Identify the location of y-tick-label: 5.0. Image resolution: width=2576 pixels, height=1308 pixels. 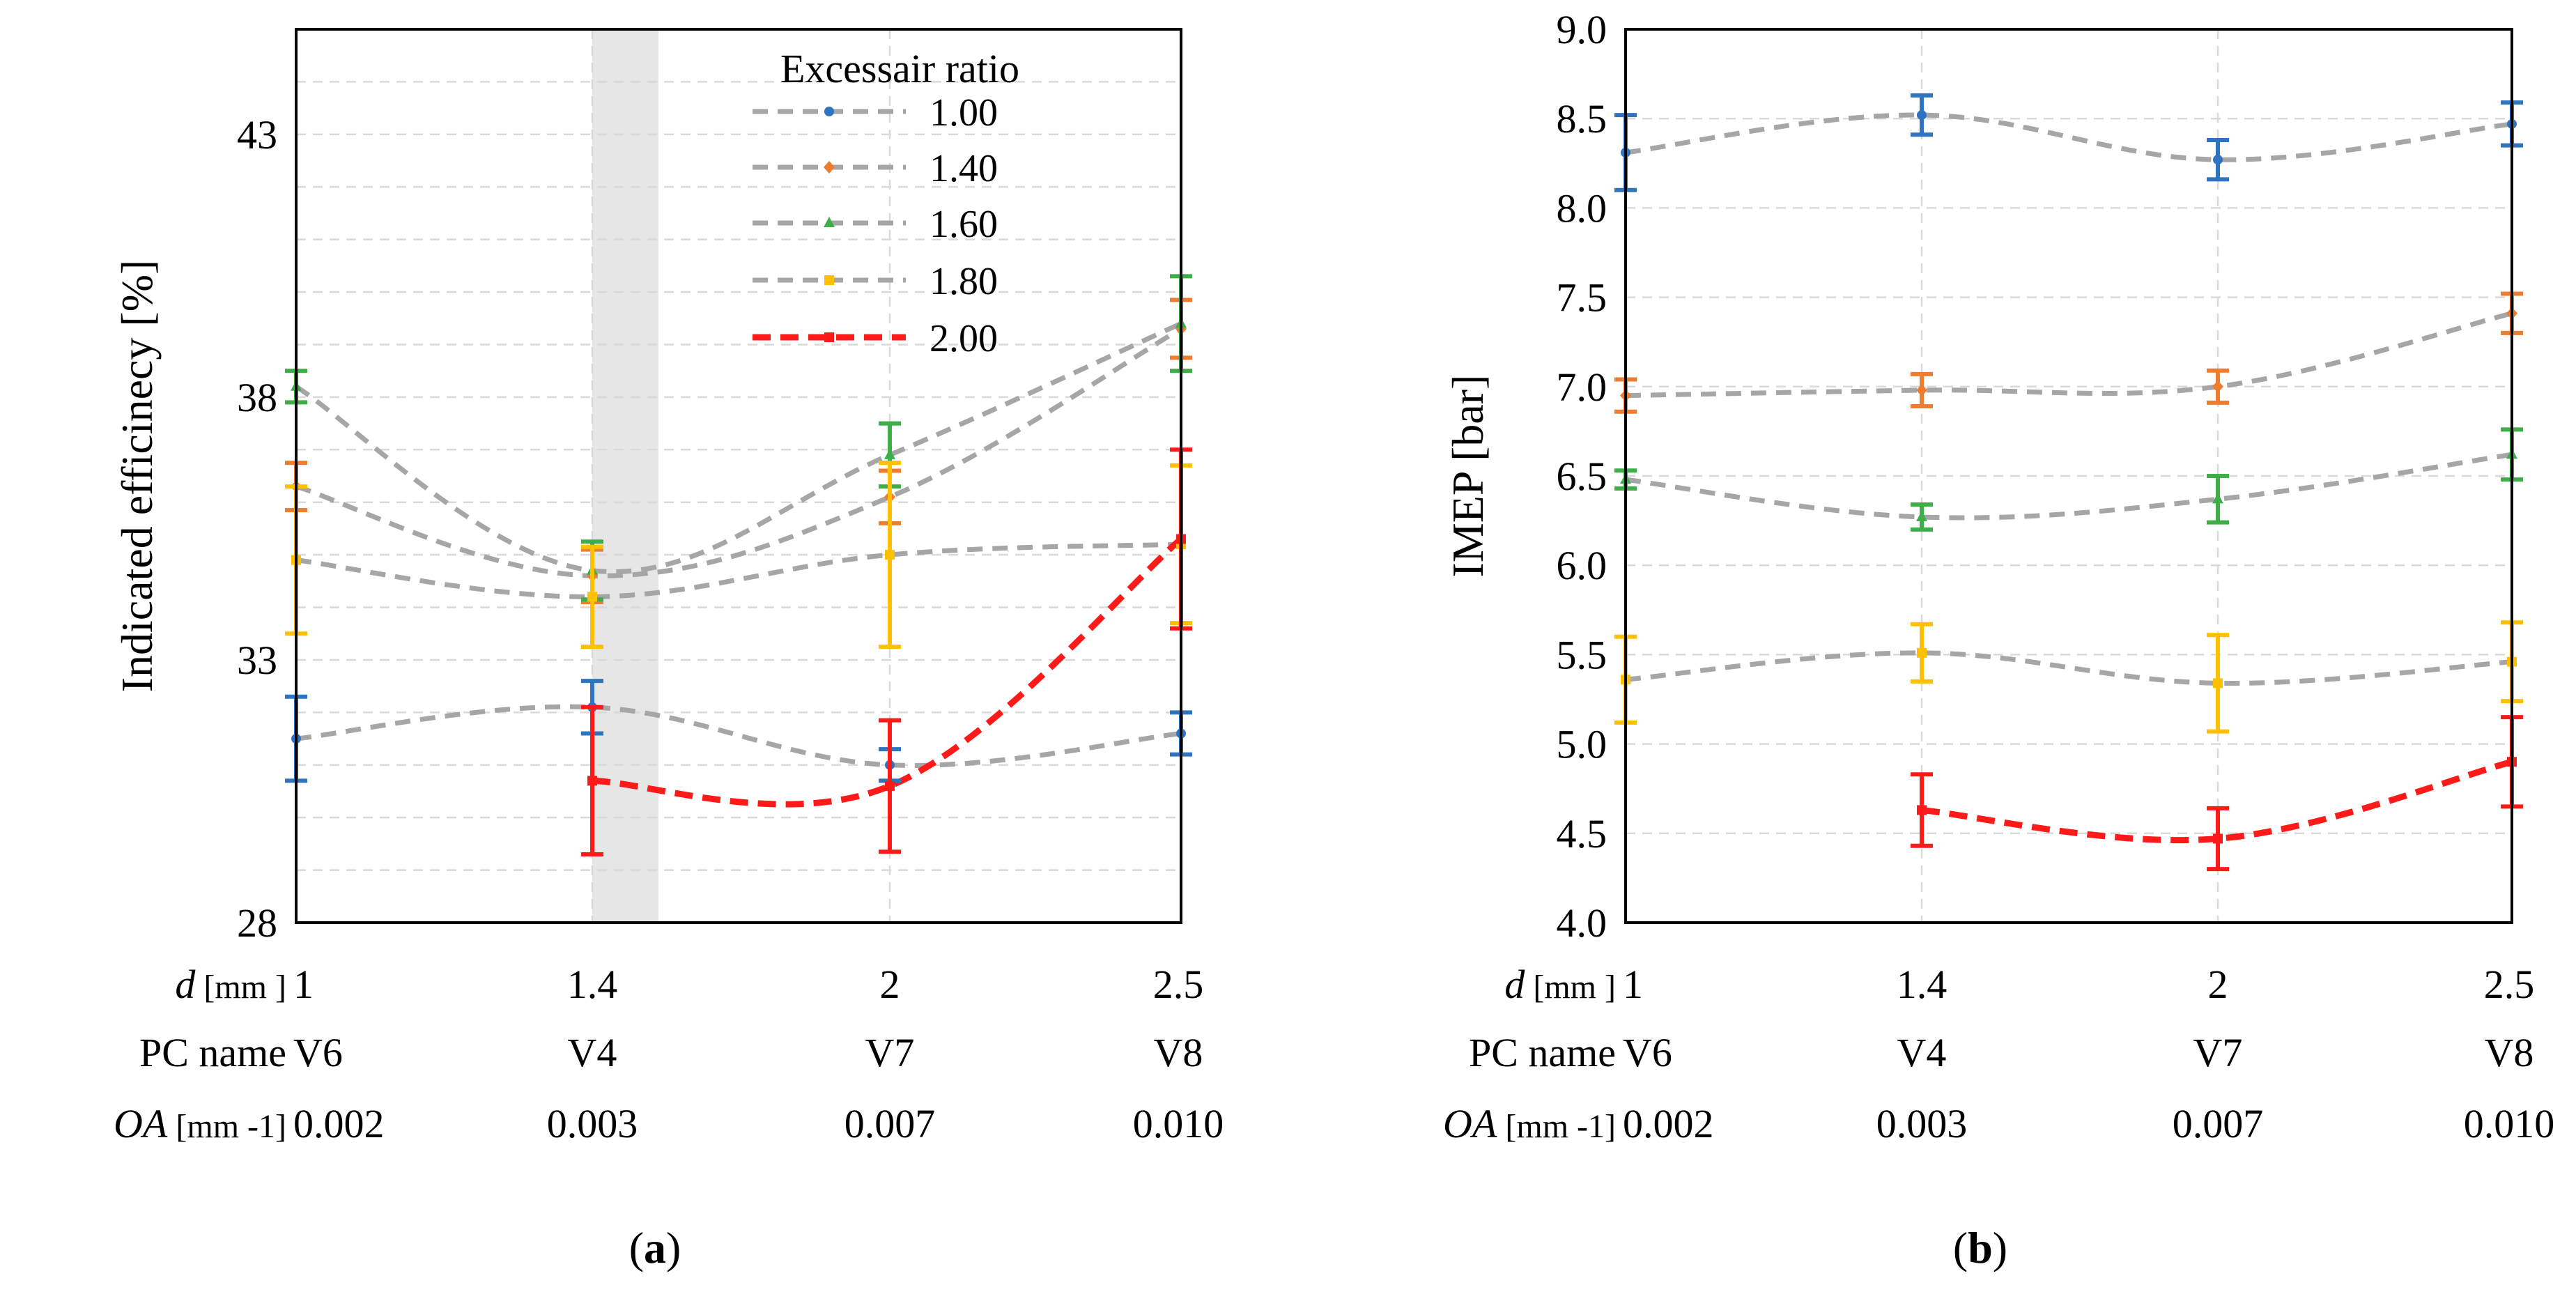
(1582, 744).